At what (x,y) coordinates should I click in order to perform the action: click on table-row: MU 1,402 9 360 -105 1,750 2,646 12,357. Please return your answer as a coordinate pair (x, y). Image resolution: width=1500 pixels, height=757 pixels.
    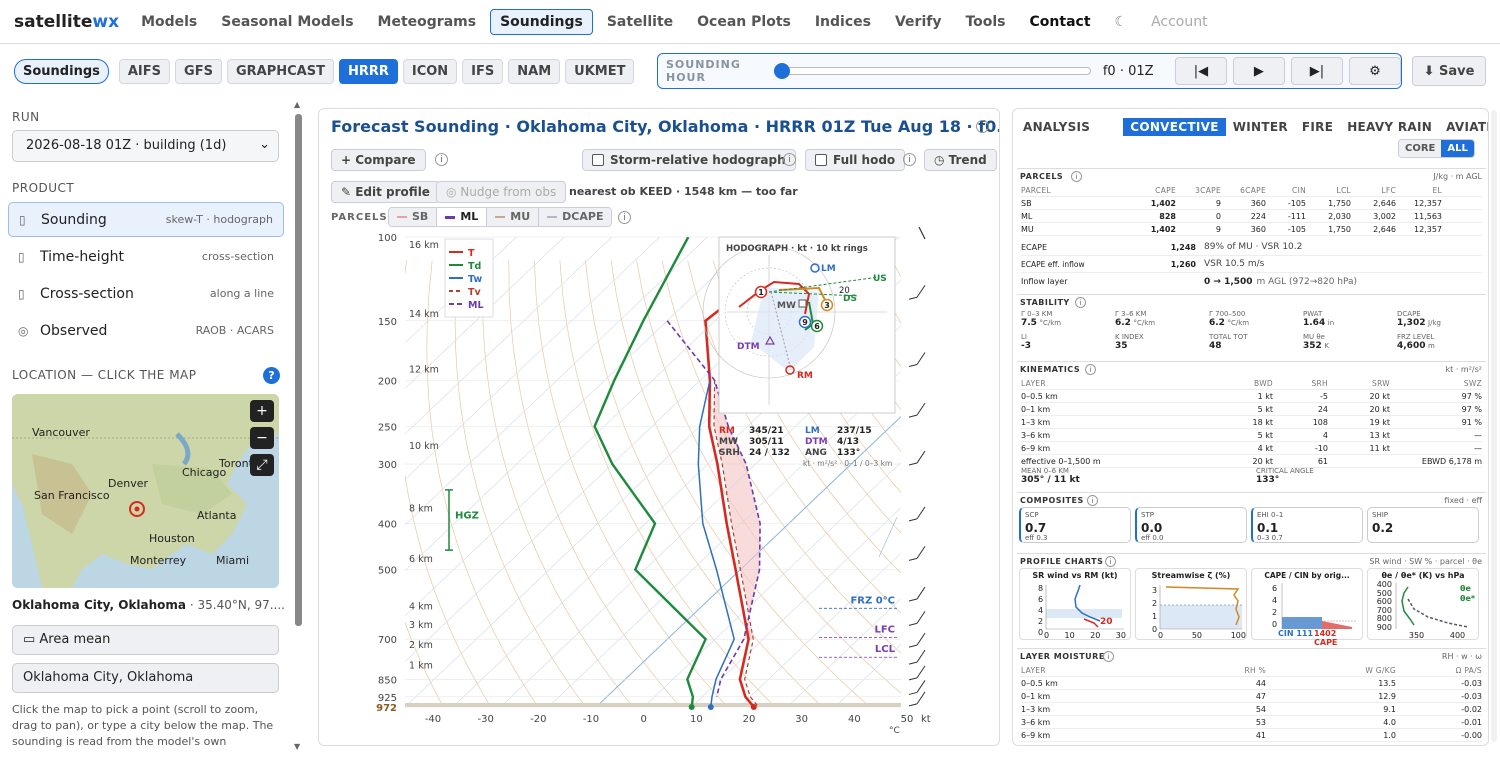
    Looking at the image, I should click on (1251, 229).